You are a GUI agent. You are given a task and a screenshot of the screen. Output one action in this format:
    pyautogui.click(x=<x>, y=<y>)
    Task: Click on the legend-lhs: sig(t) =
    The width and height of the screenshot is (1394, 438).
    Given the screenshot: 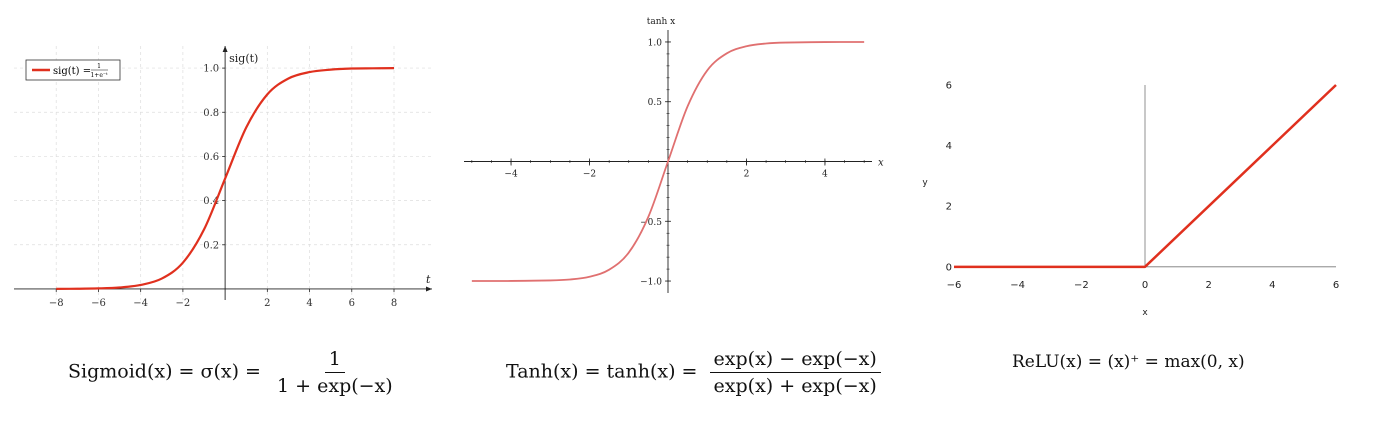 What is the action you would take?
    pyautogui.click(x=72, y=71)
    